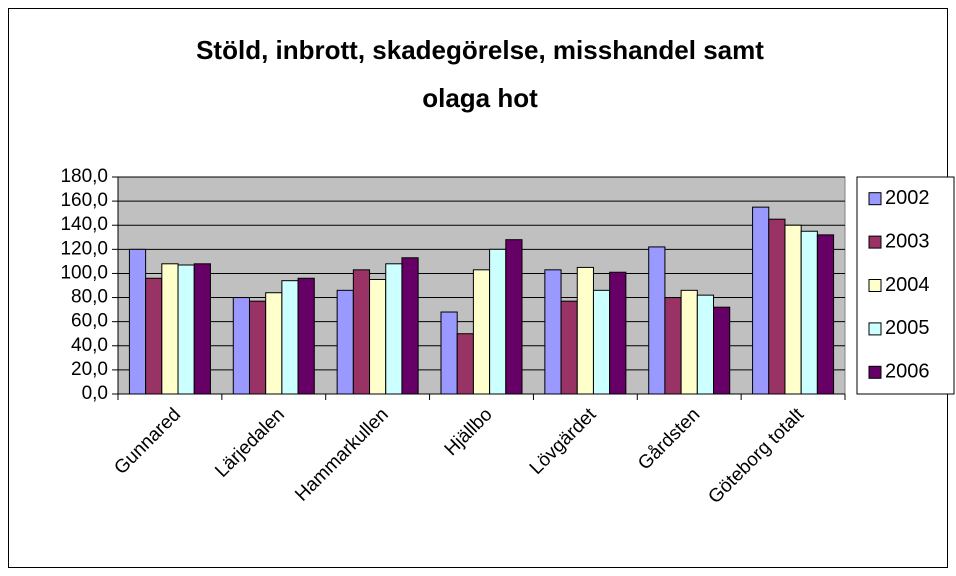 This screenshot has height=576, width=956. Describe the element at coordinates (84, 176) in the screenshot. I see `y-tick-label: 180,0` at that location.